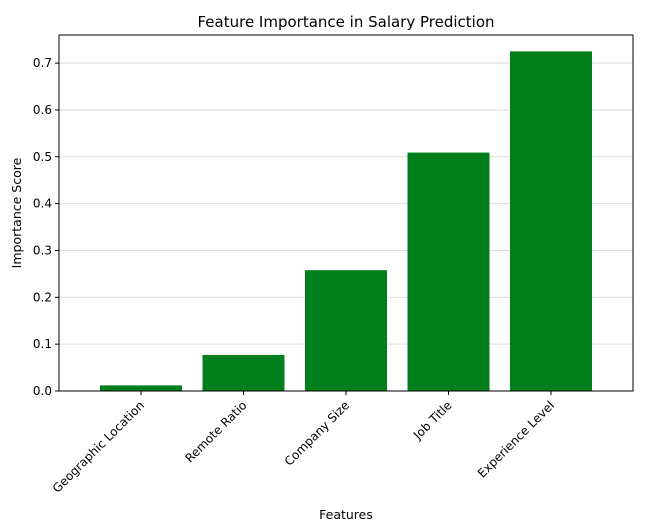 Image resolution: width=662 pixels, height=528 pixels. I want to click on x-tick-label: Company Size, so click(317, 433).